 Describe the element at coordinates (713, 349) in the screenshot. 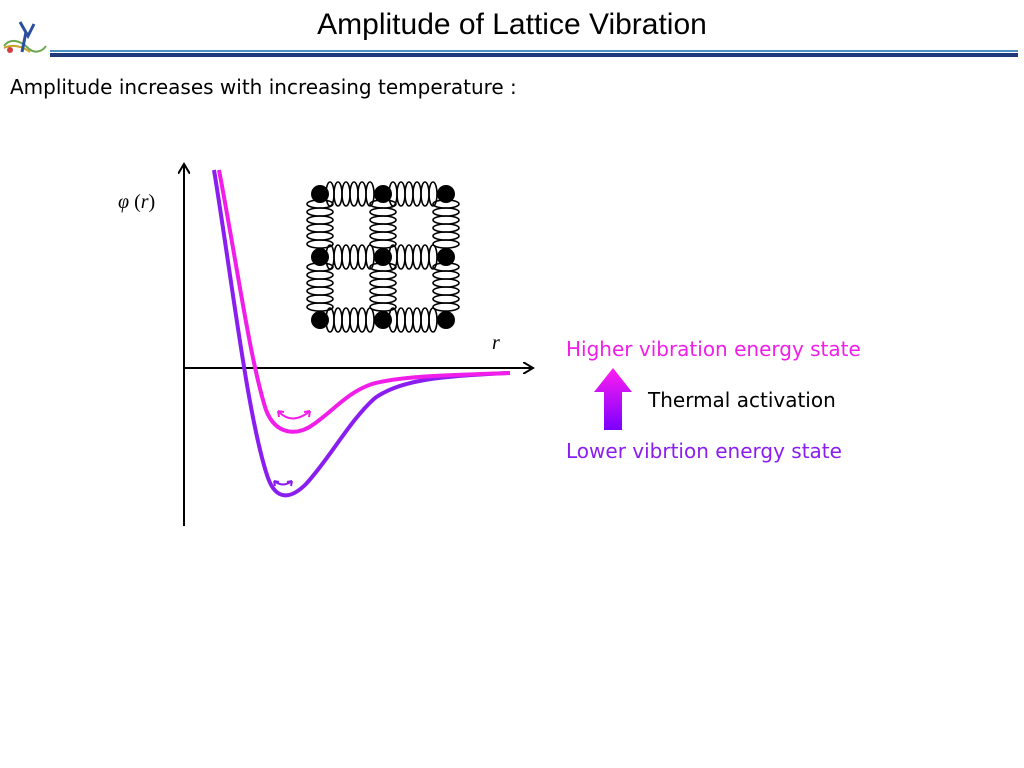

I see `higher-state-label: Higher vibration energy state` at that location.